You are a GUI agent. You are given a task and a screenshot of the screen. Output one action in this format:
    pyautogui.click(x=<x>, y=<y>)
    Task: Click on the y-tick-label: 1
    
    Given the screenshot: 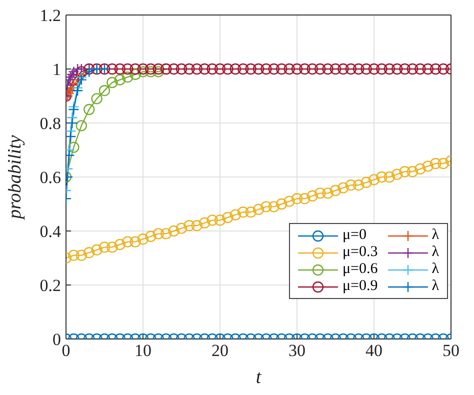 What is the action you would take?
    pyautogui.click(x=56, y=70)
    